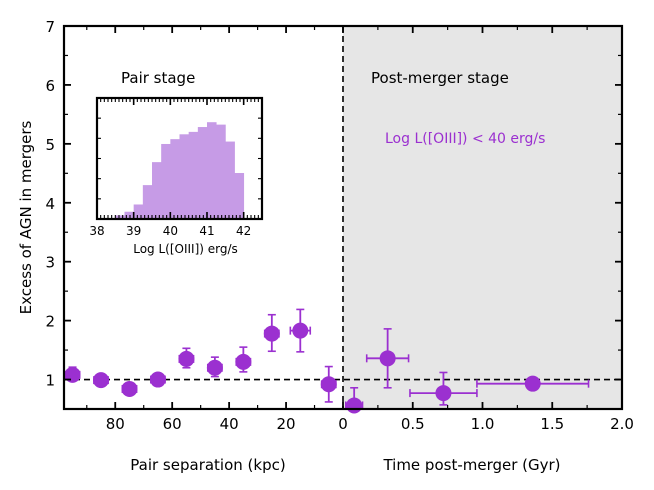 The width and height of the screenshot is (654, 490). What do you see at coordinates (158, 78) in the screenshot?
I see `pair-stage-label: Pair stage` at bounding box center [158, 78].